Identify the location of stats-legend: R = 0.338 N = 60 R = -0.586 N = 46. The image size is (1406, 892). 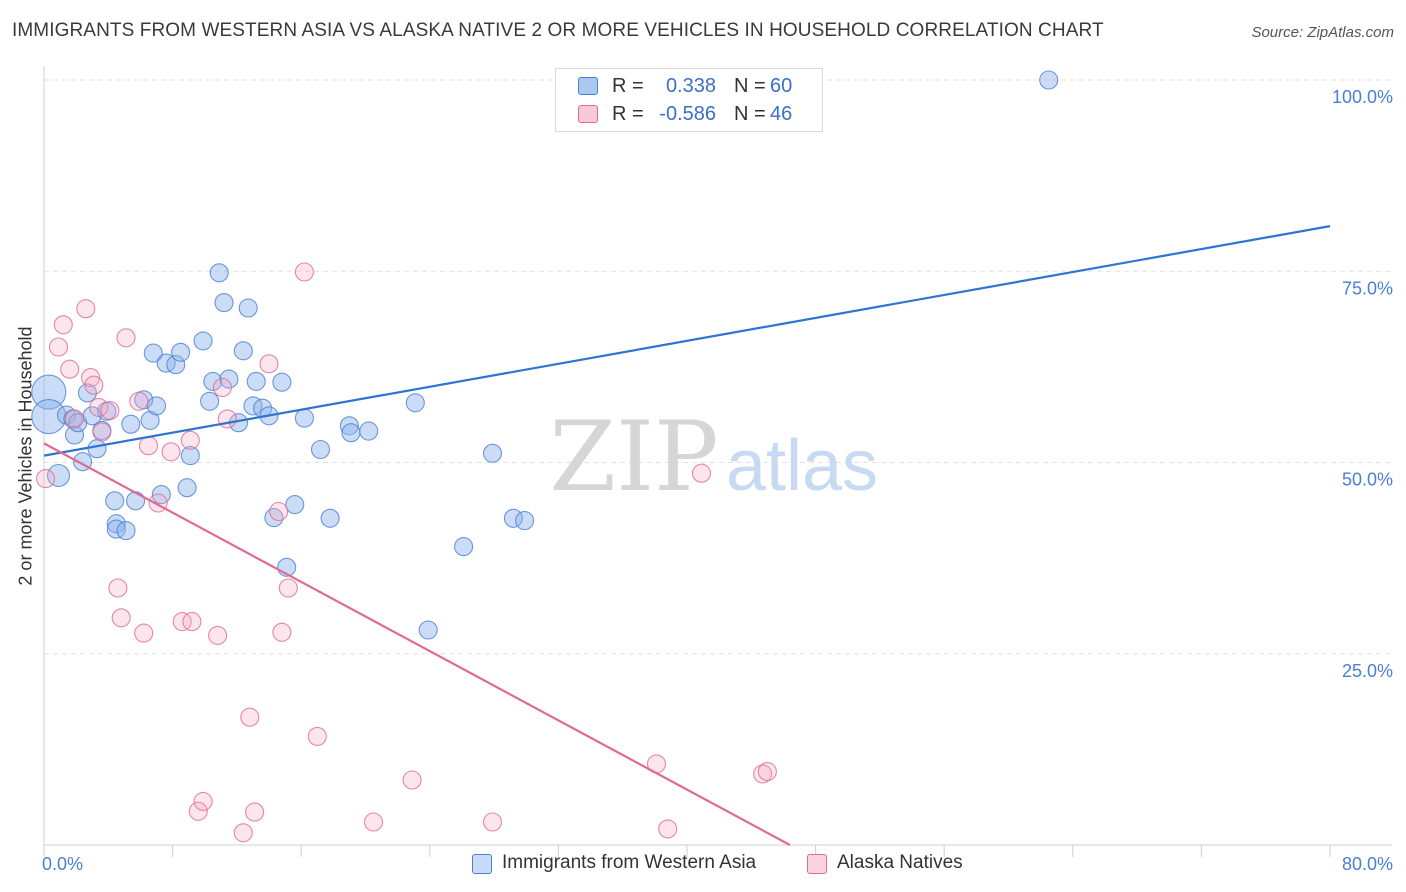
(689, 100).